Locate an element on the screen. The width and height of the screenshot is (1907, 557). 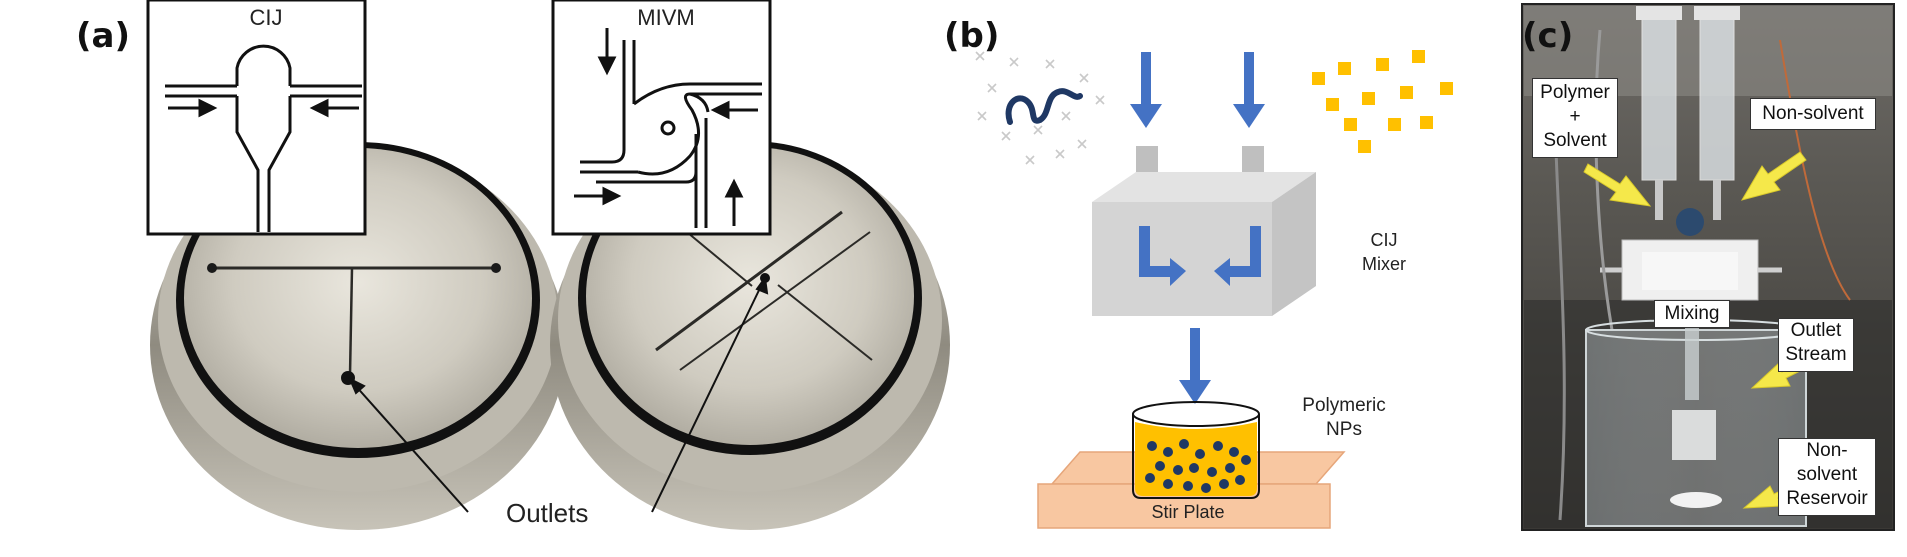
polymer-callout-line3: Solvent is located at coordinates (1575, 140).